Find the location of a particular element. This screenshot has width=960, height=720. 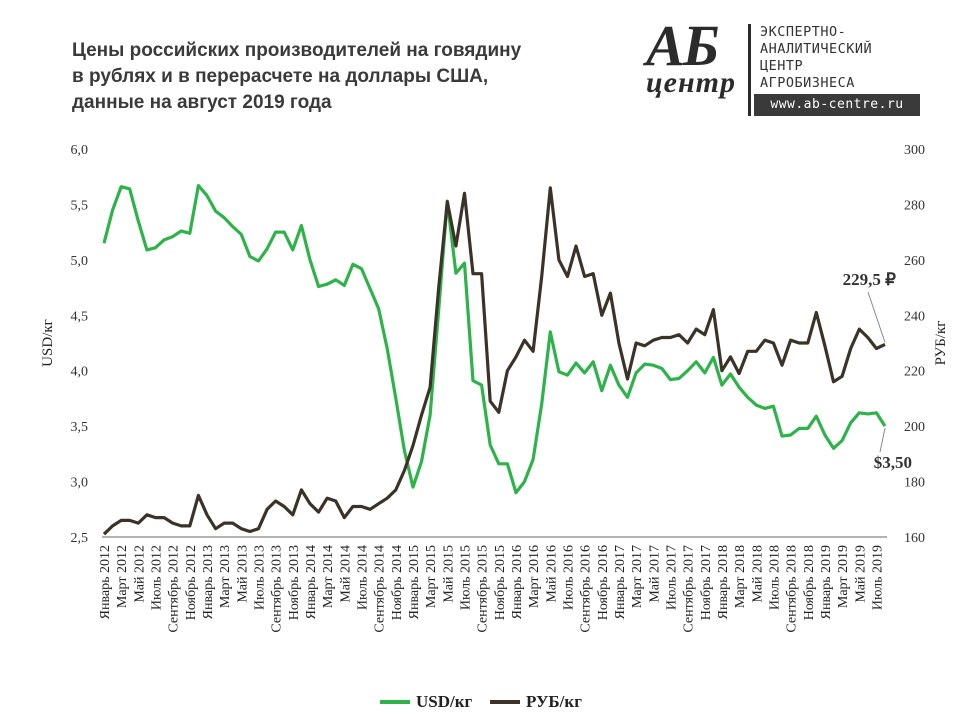

x-tick-label: Июль 2015 is located at coordinates (465, 577).